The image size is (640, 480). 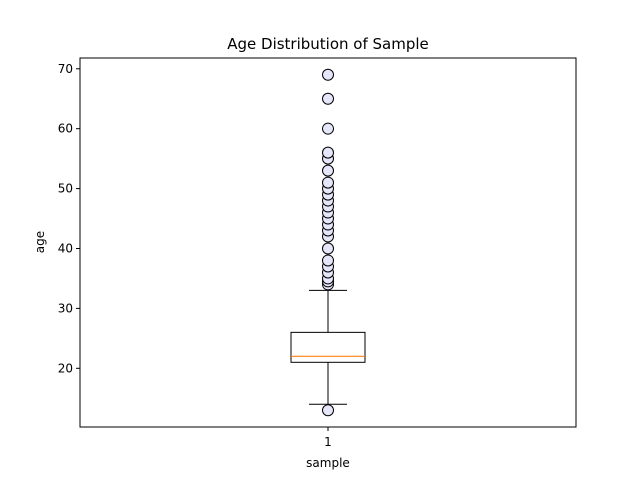 What do you see at coordinates (40, 242) in the screenshot?
I see `y-axis-label: age` at bounding box center [40, 242].